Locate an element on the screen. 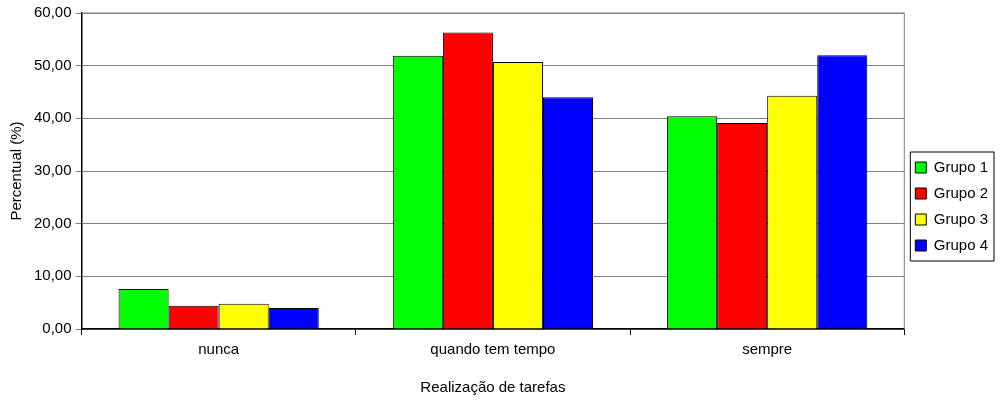 Image resolution: width=1002 pixels, height=405 pixels. y-tick-label: 10,00 is located at coordinates (52, 275).